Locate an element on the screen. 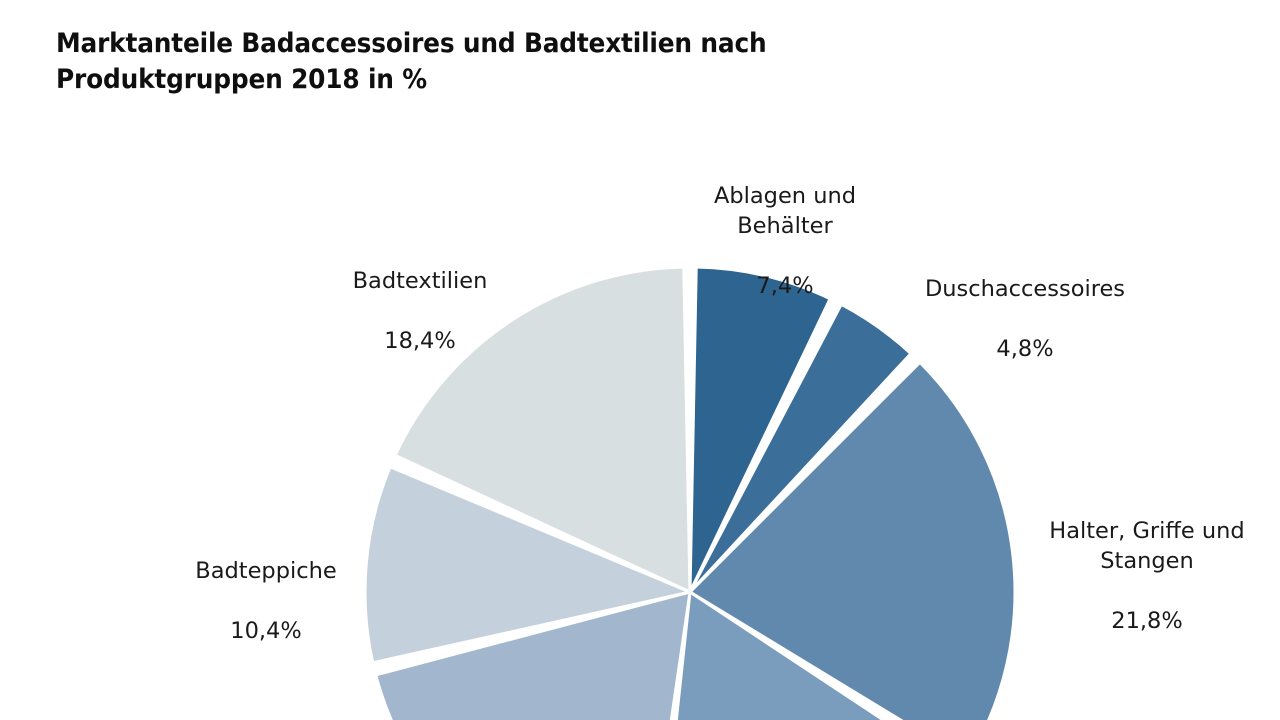  slice-label-name: Duschaccessoires is located at coordinates (1025, 288).